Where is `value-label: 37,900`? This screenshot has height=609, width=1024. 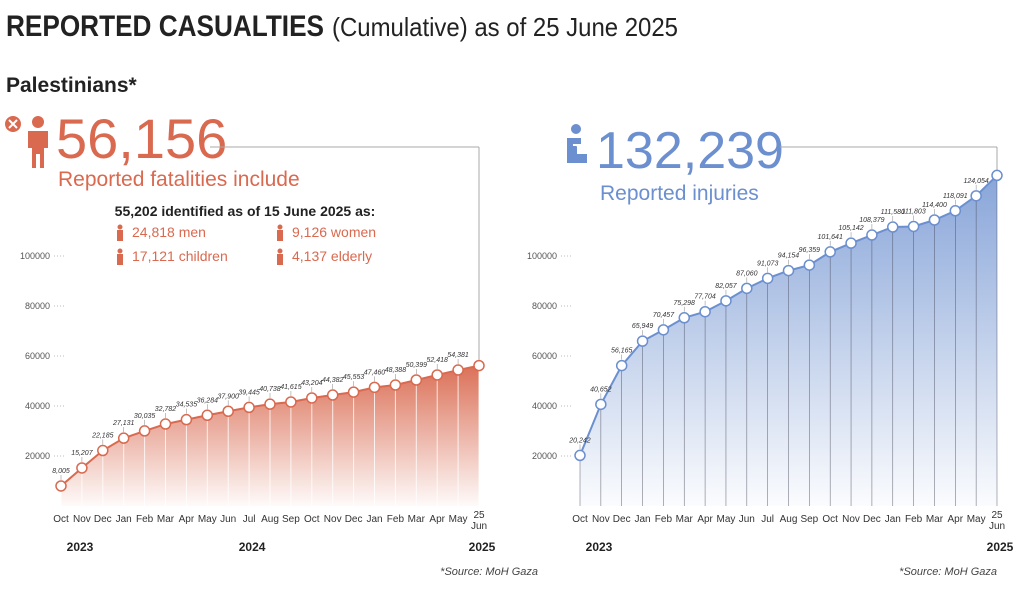
value-label: 37,900 is located at coordinates (228, 396).